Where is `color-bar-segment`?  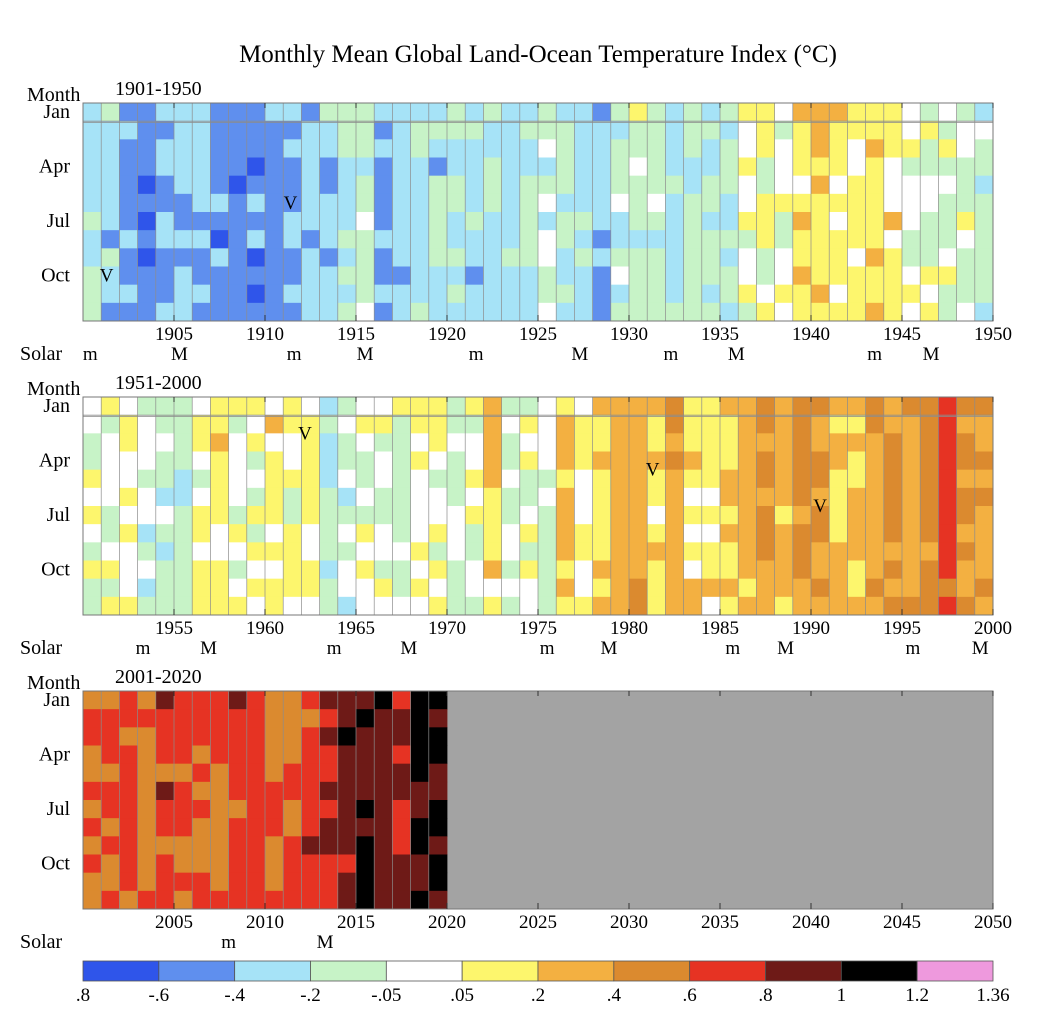
color-bar-segment is located at coordinates (576, 971).